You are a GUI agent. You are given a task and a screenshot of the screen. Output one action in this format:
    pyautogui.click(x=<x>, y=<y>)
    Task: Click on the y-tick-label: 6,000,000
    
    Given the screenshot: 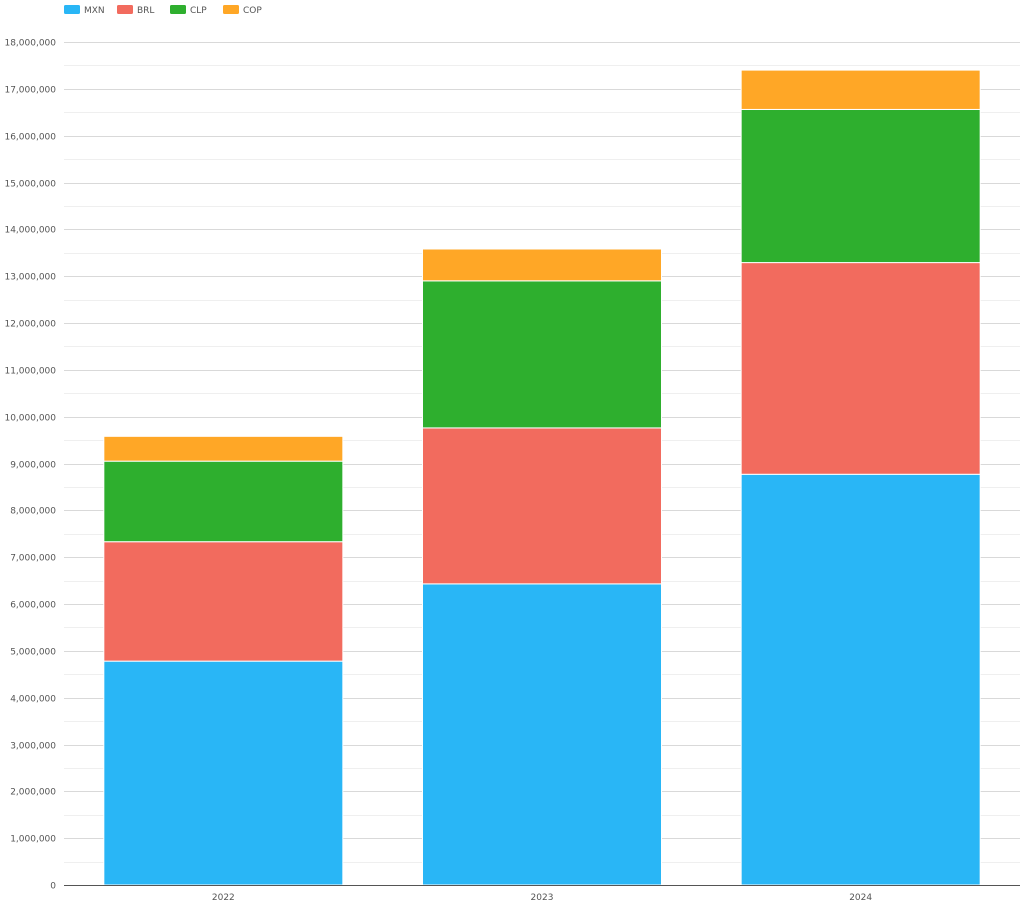 What is the action you would take?
    pyautogui.click(x=33, y=606)
    